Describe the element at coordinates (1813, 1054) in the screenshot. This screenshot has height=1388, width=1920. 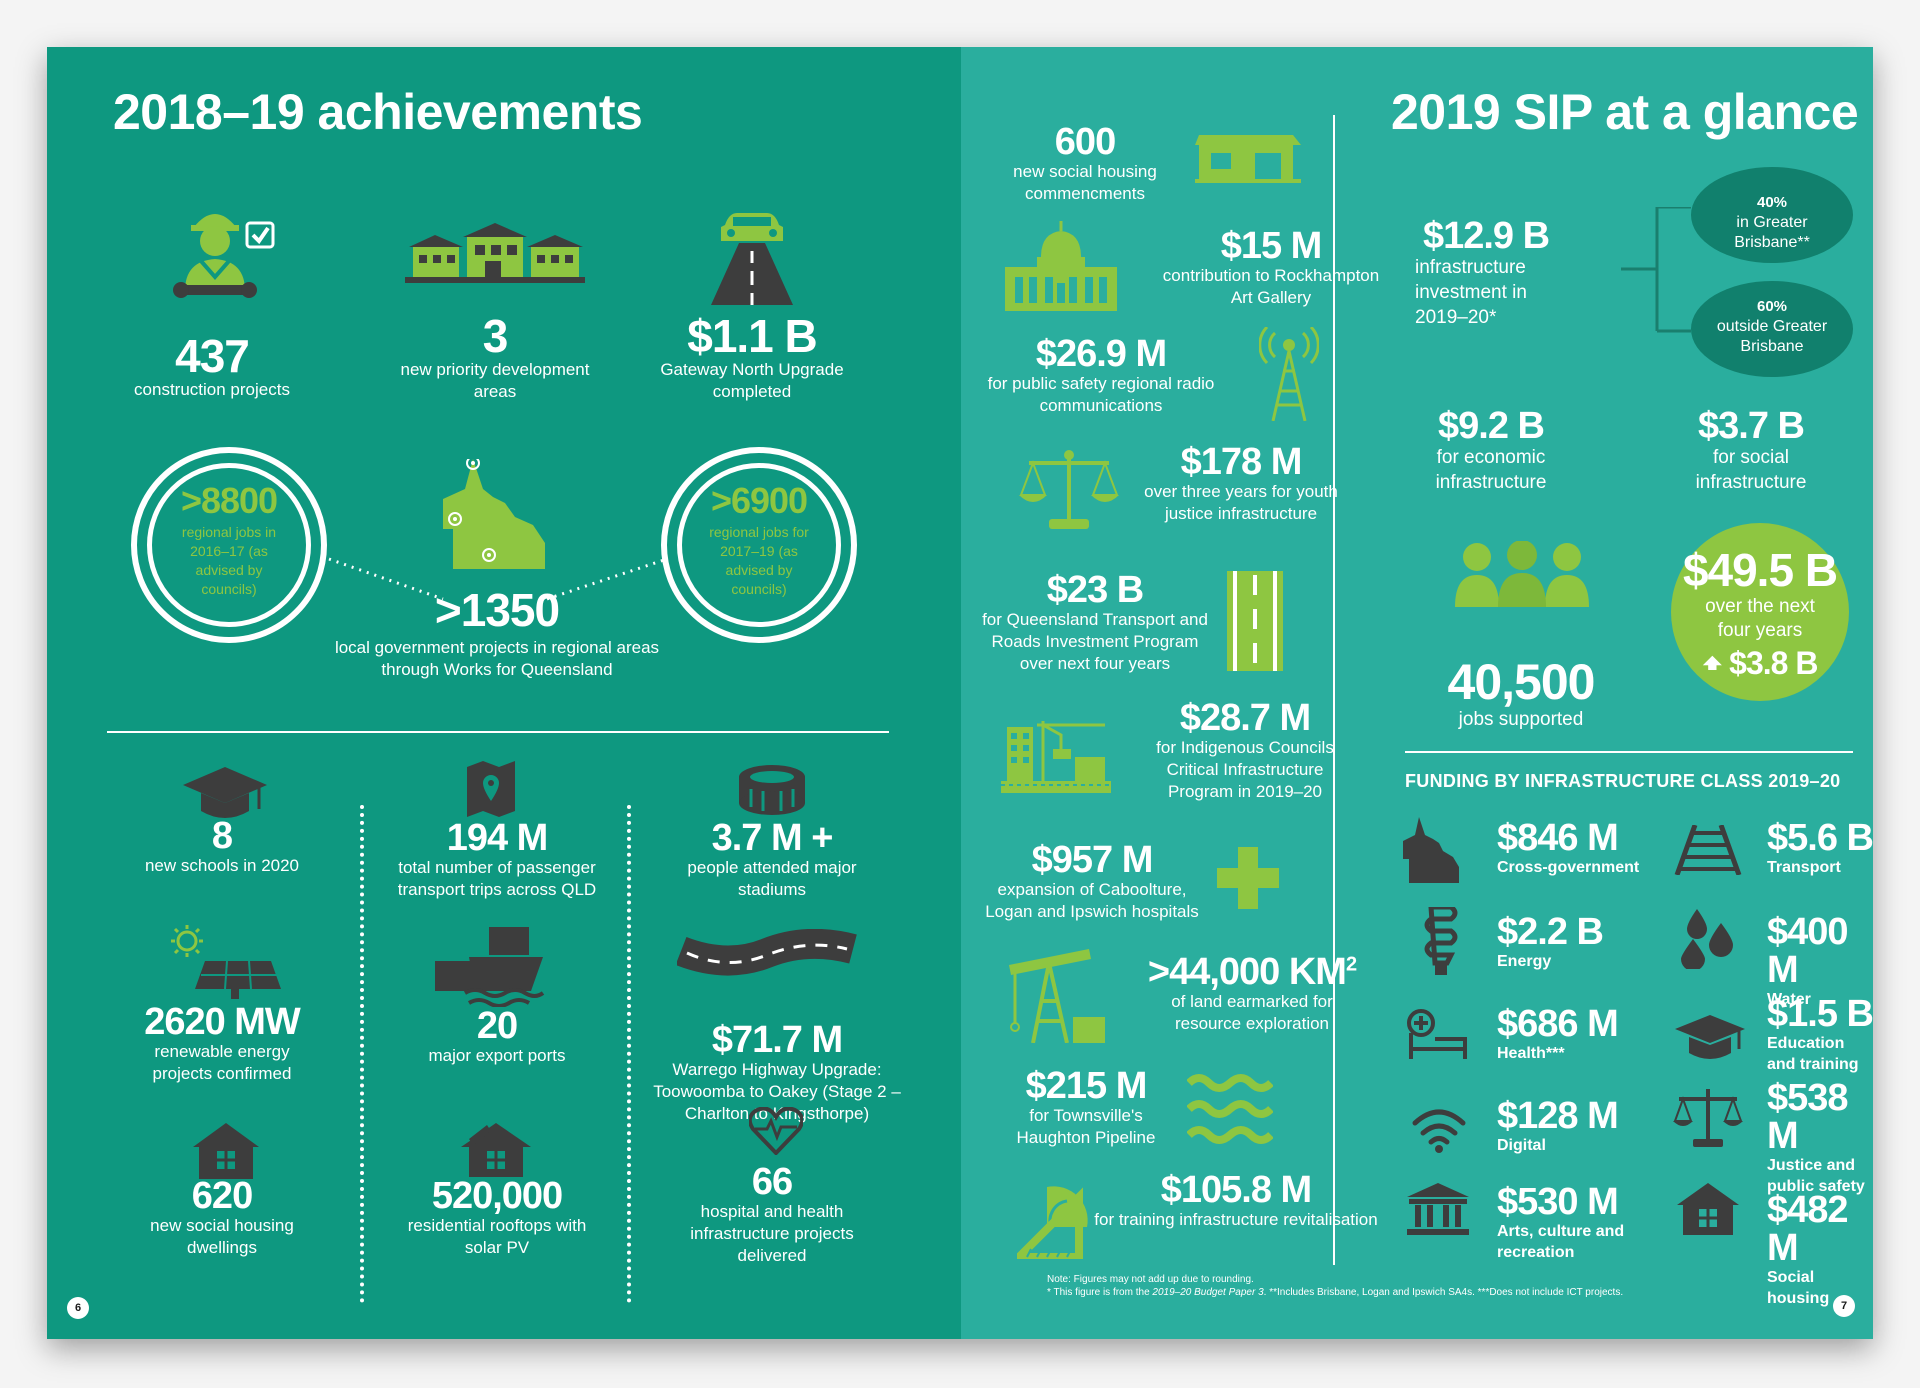
I see `fund-label-education: Education and training` at that location.